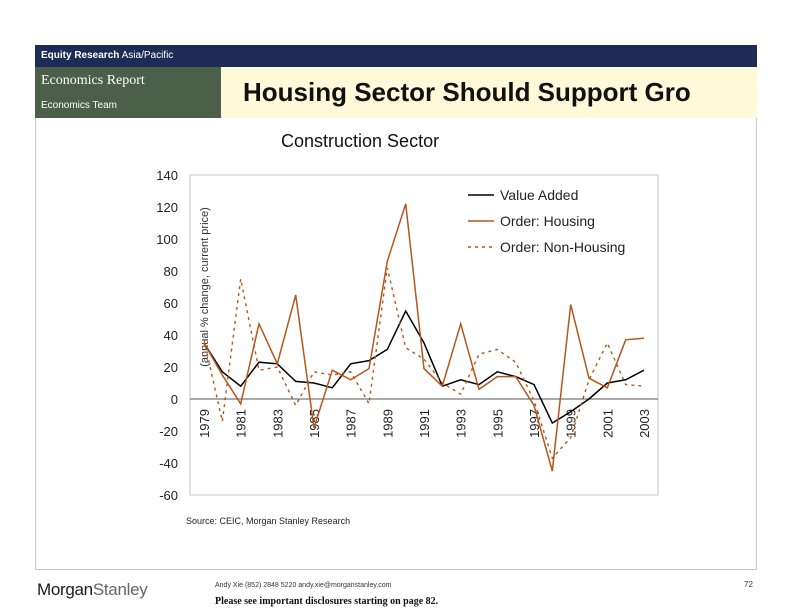 This screenshot has width=792, height=612. Describe the element at coordinates (467, 92) in the screenshot. I see `page-title: Housing Sector Should Support Gro` at that location.